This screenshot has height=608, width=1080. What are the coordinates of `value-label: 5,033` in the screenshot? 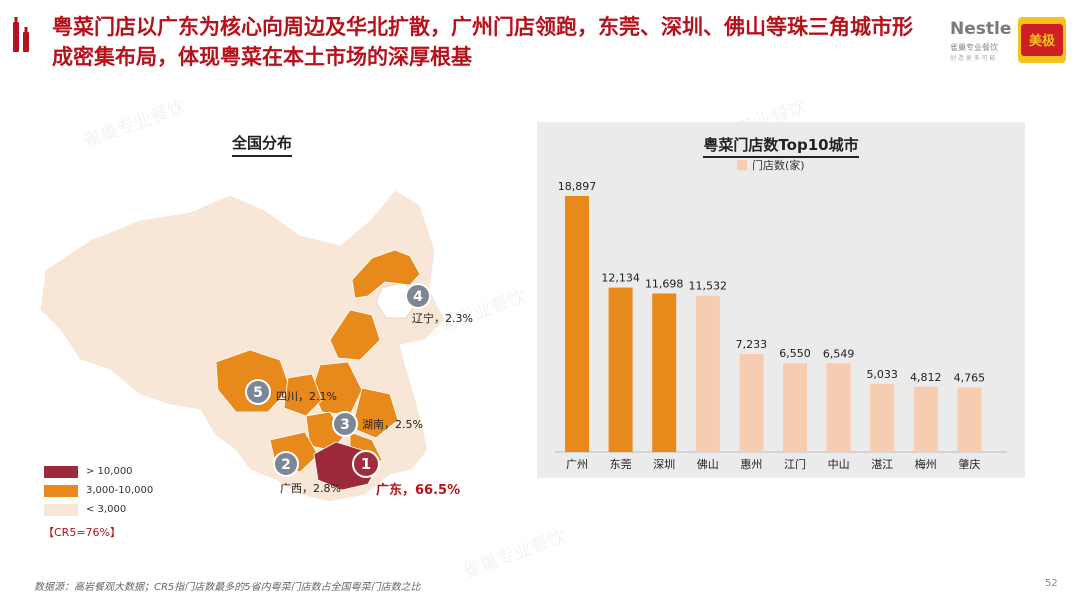 It's located at (882, 374).